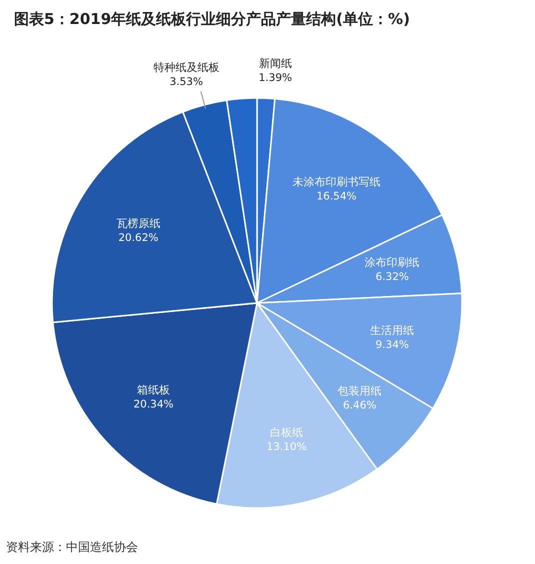 This screenshot has width=535, height=564. Describe the element at coordinates (287, 433) in the screenshot. I see `slice-label: 白板纸` at that location.